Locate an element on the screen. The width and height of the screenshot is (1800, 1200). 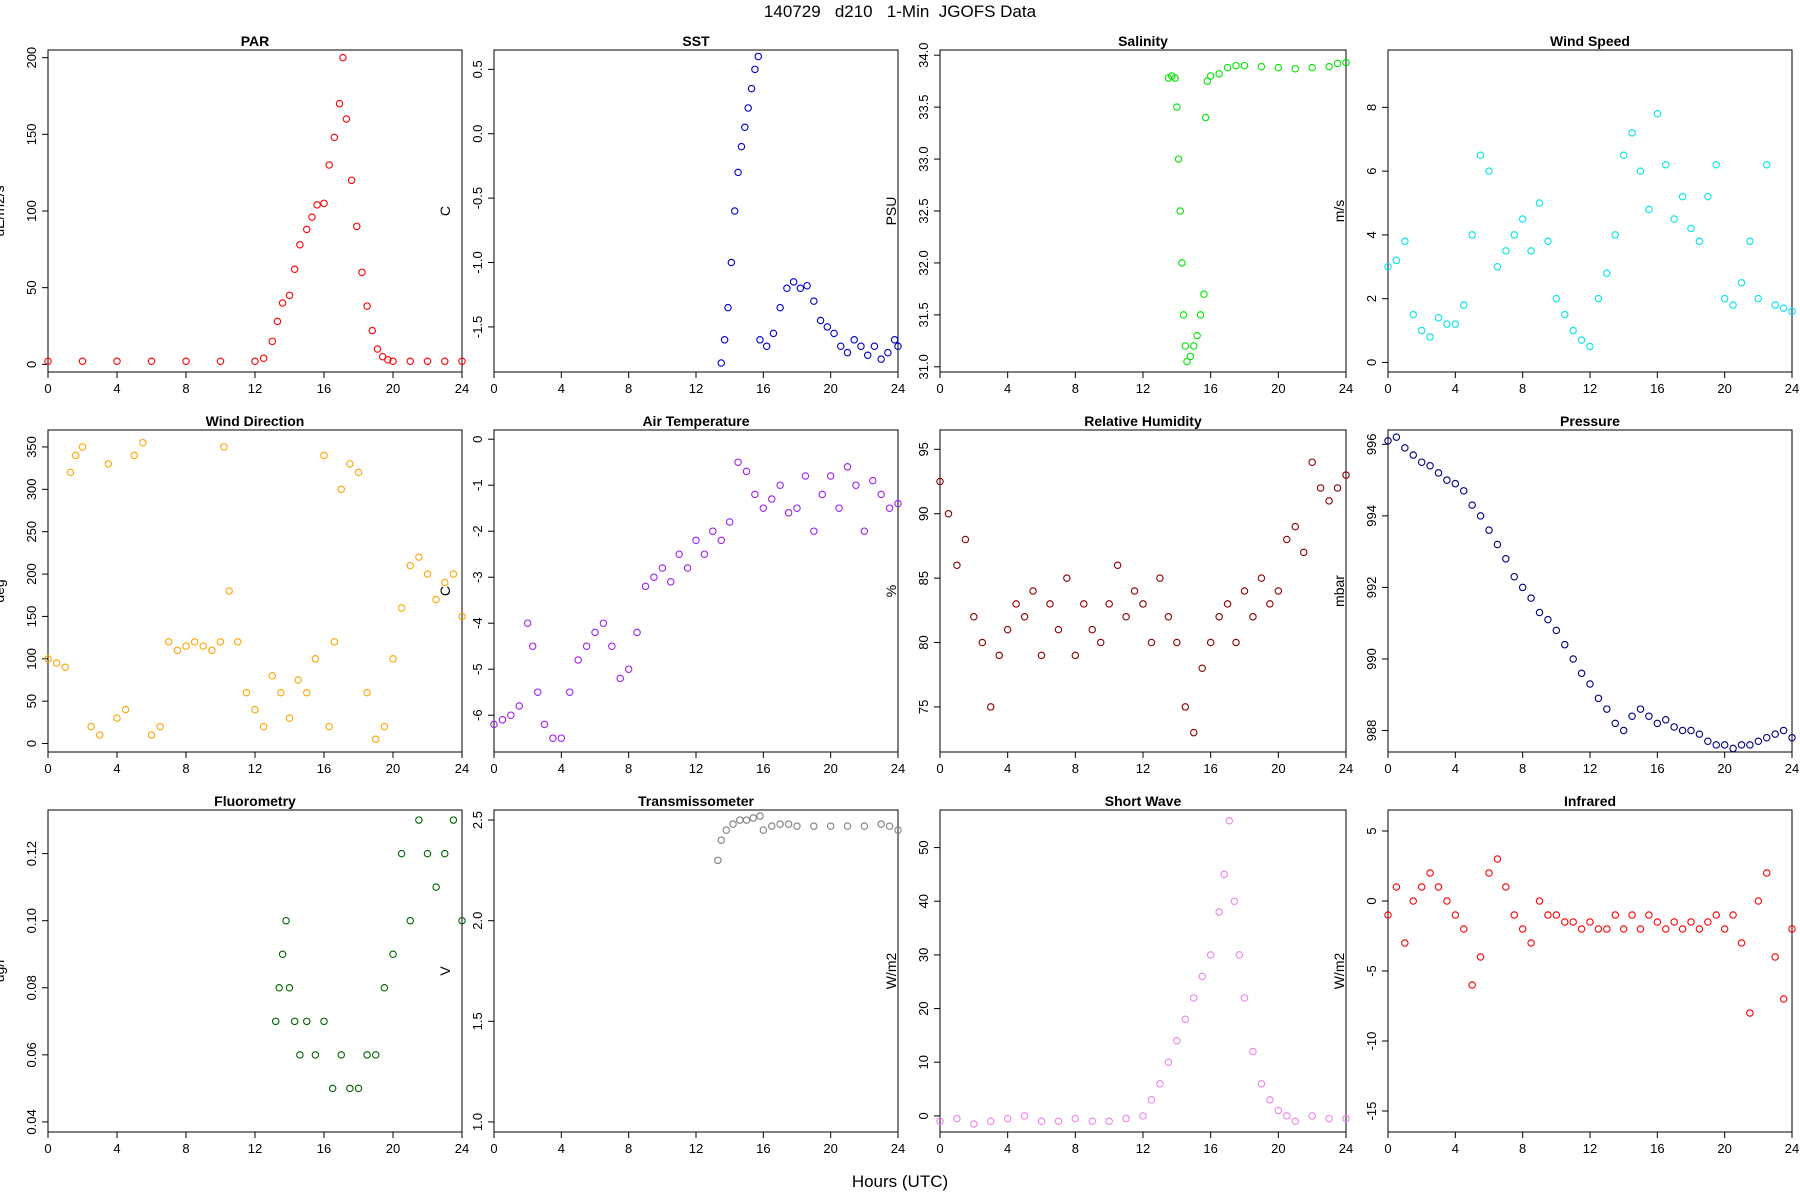
y-tick-label: 75 is located at coordinates (923, 707).